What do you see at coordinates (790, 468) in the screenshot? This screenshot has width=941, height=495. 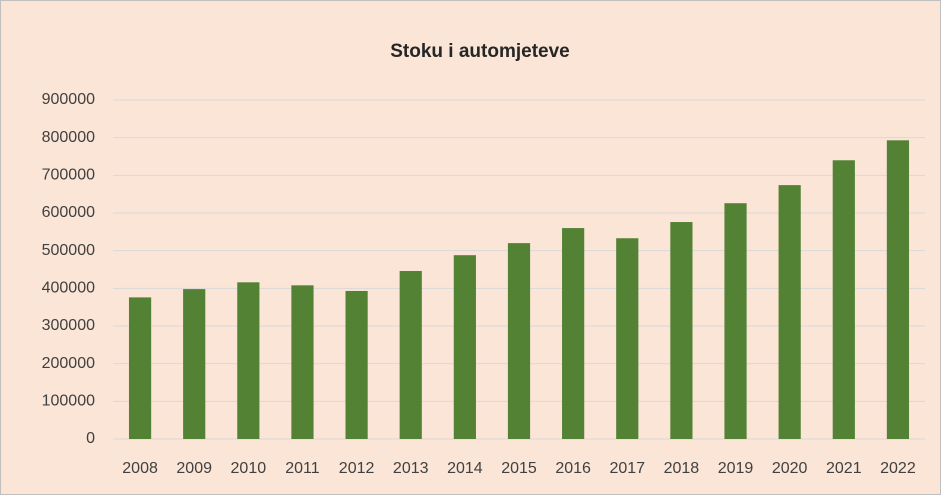 I see `x-tick-label: 2020` at bounding box center [790, 468].